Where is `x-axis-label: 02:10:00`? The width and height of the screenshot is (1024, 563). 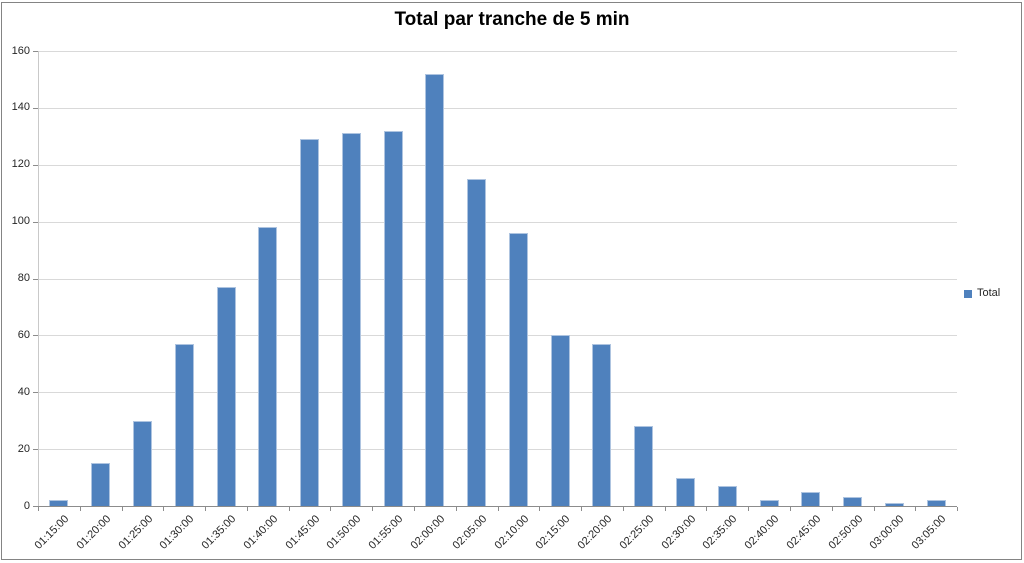
x-axis-label: 02:10:00 is located at coordinates (511, 532).